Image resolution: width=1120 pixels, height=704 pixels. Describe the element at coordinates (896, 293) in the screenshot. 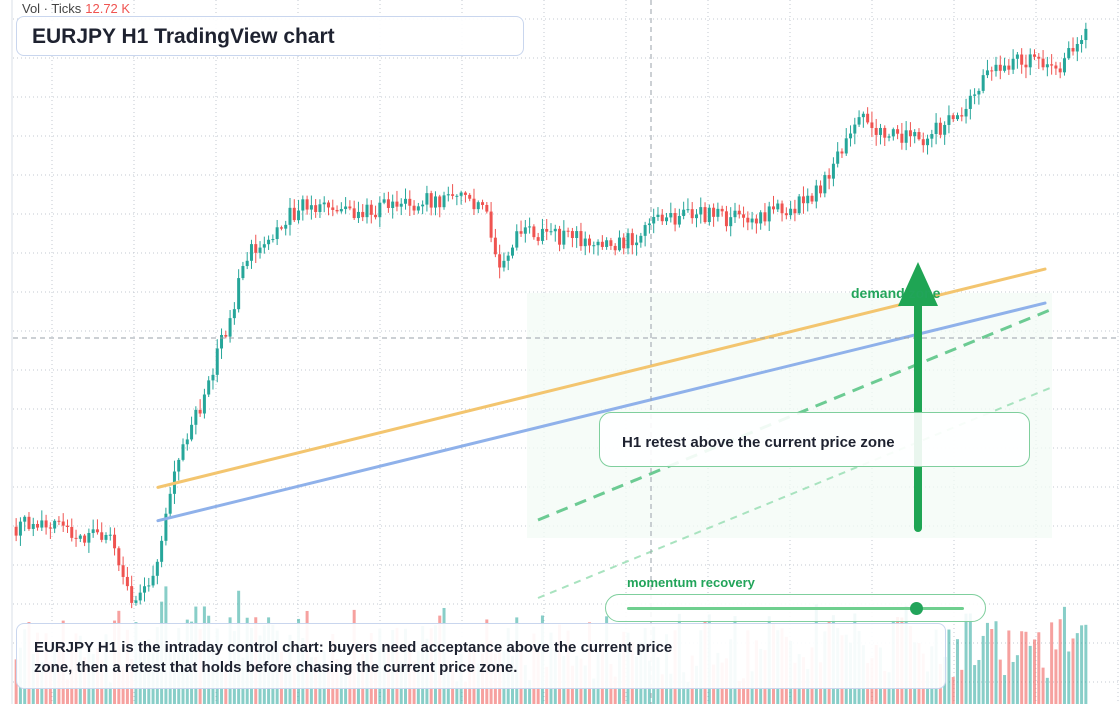

I see `demand-zone-label: demand zone` at that location.